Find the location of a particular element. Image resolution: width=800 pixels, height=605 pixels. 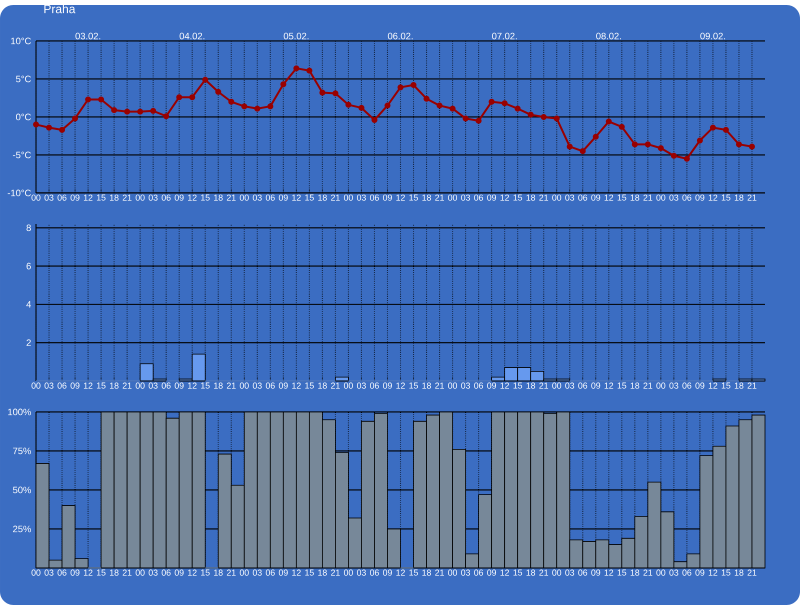

chart-title: Praha is located at coordinates (60, 9).